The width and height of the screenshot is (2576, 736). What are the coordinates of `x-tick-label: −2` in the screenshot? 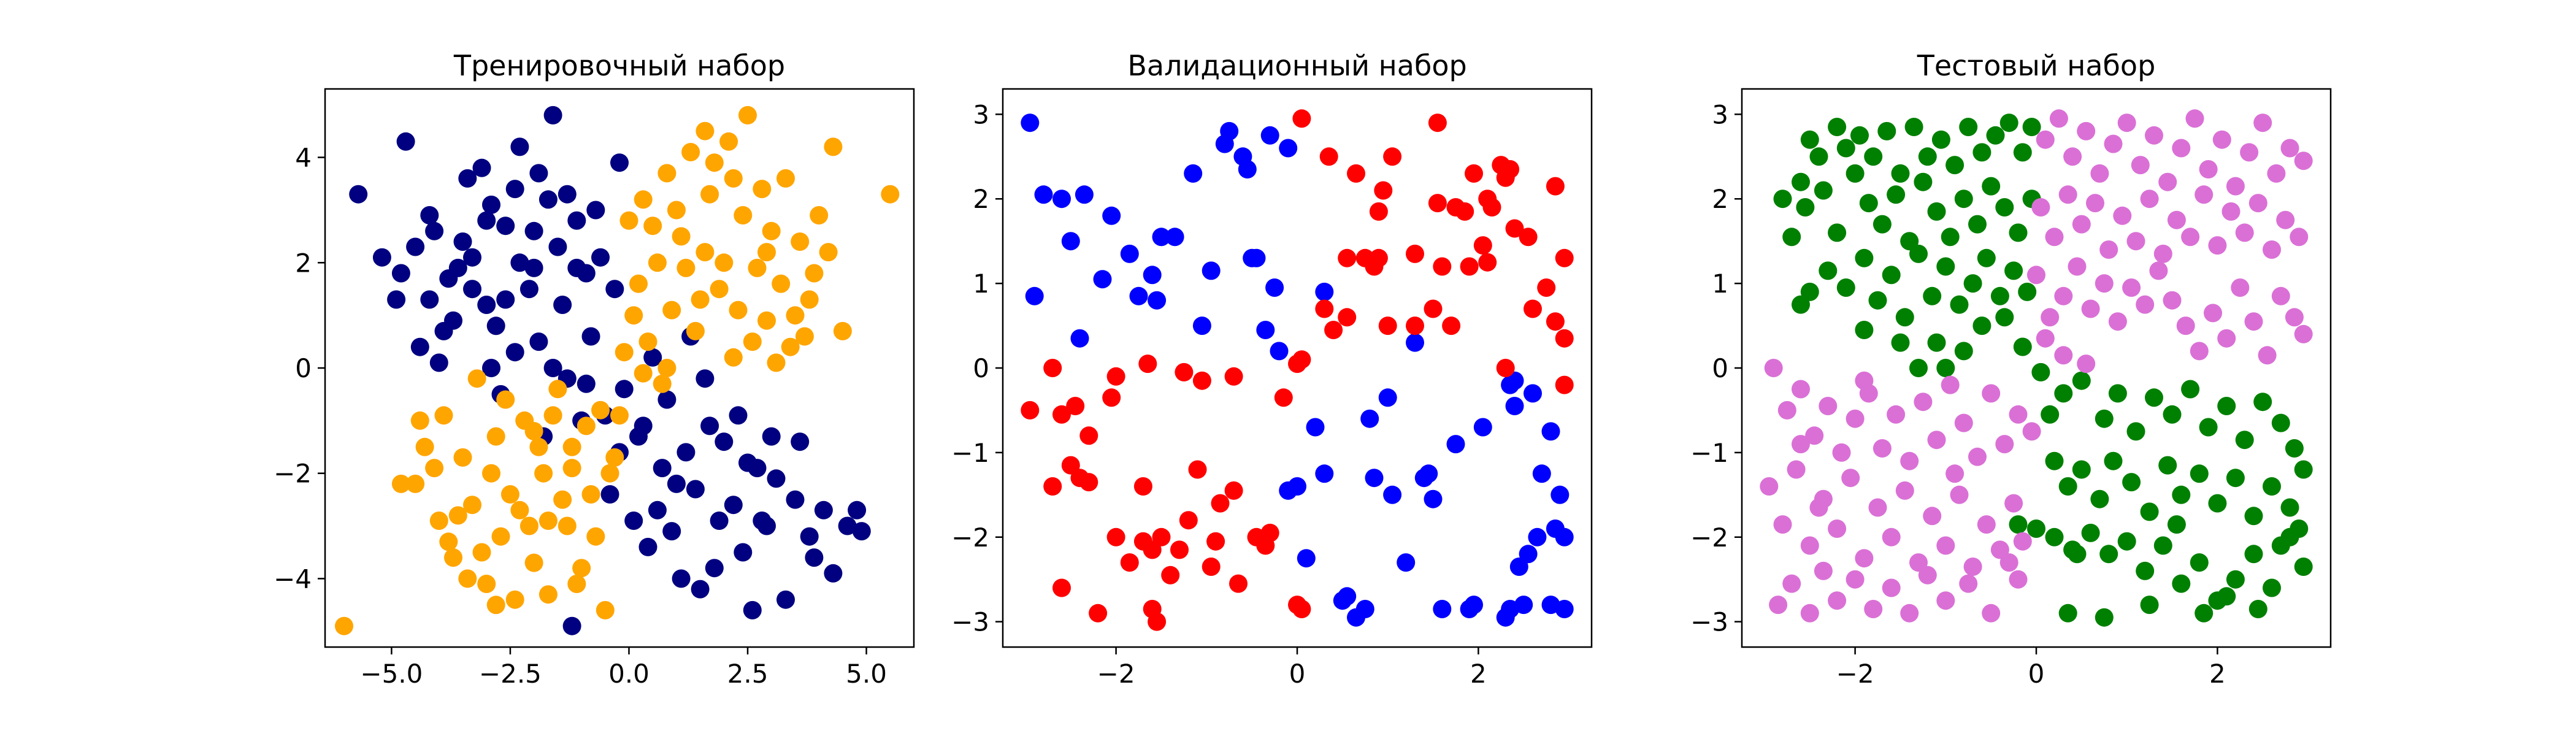 It's located at (1855, 674).